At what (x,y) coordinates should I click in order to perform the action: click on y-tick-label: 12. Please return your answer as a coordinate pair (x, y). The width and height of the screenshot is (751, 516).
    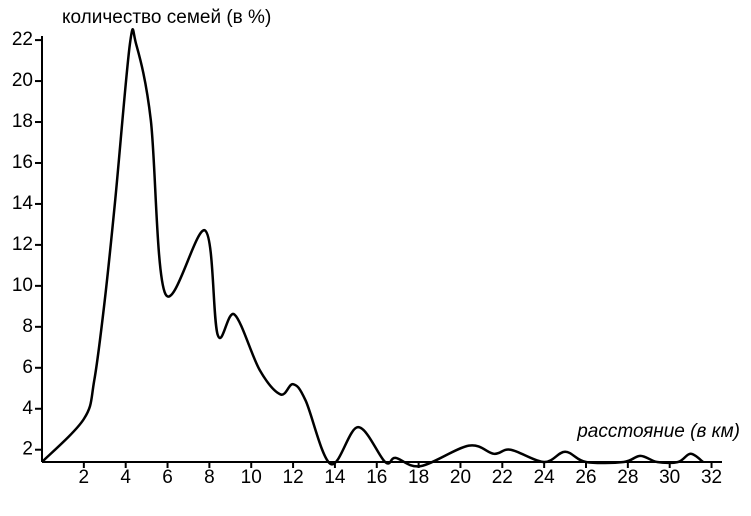
    Looking at the image, I should click on (22, 244).